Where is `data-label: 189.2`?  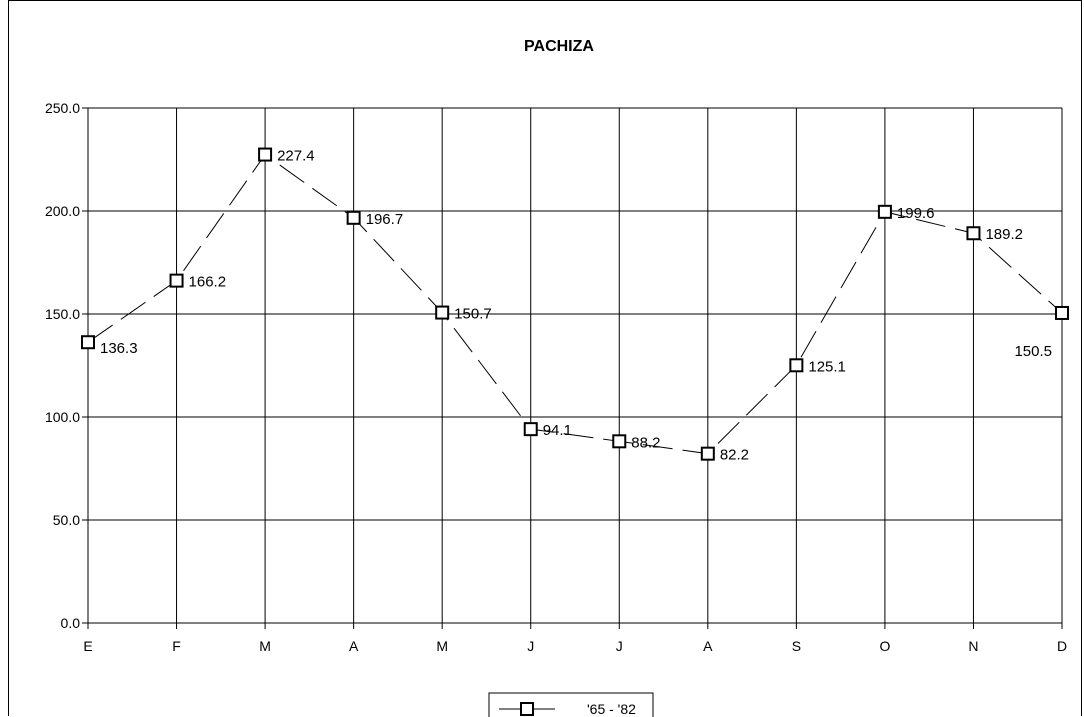
data-label: 189.2 is located at coordinates (1004, 234).